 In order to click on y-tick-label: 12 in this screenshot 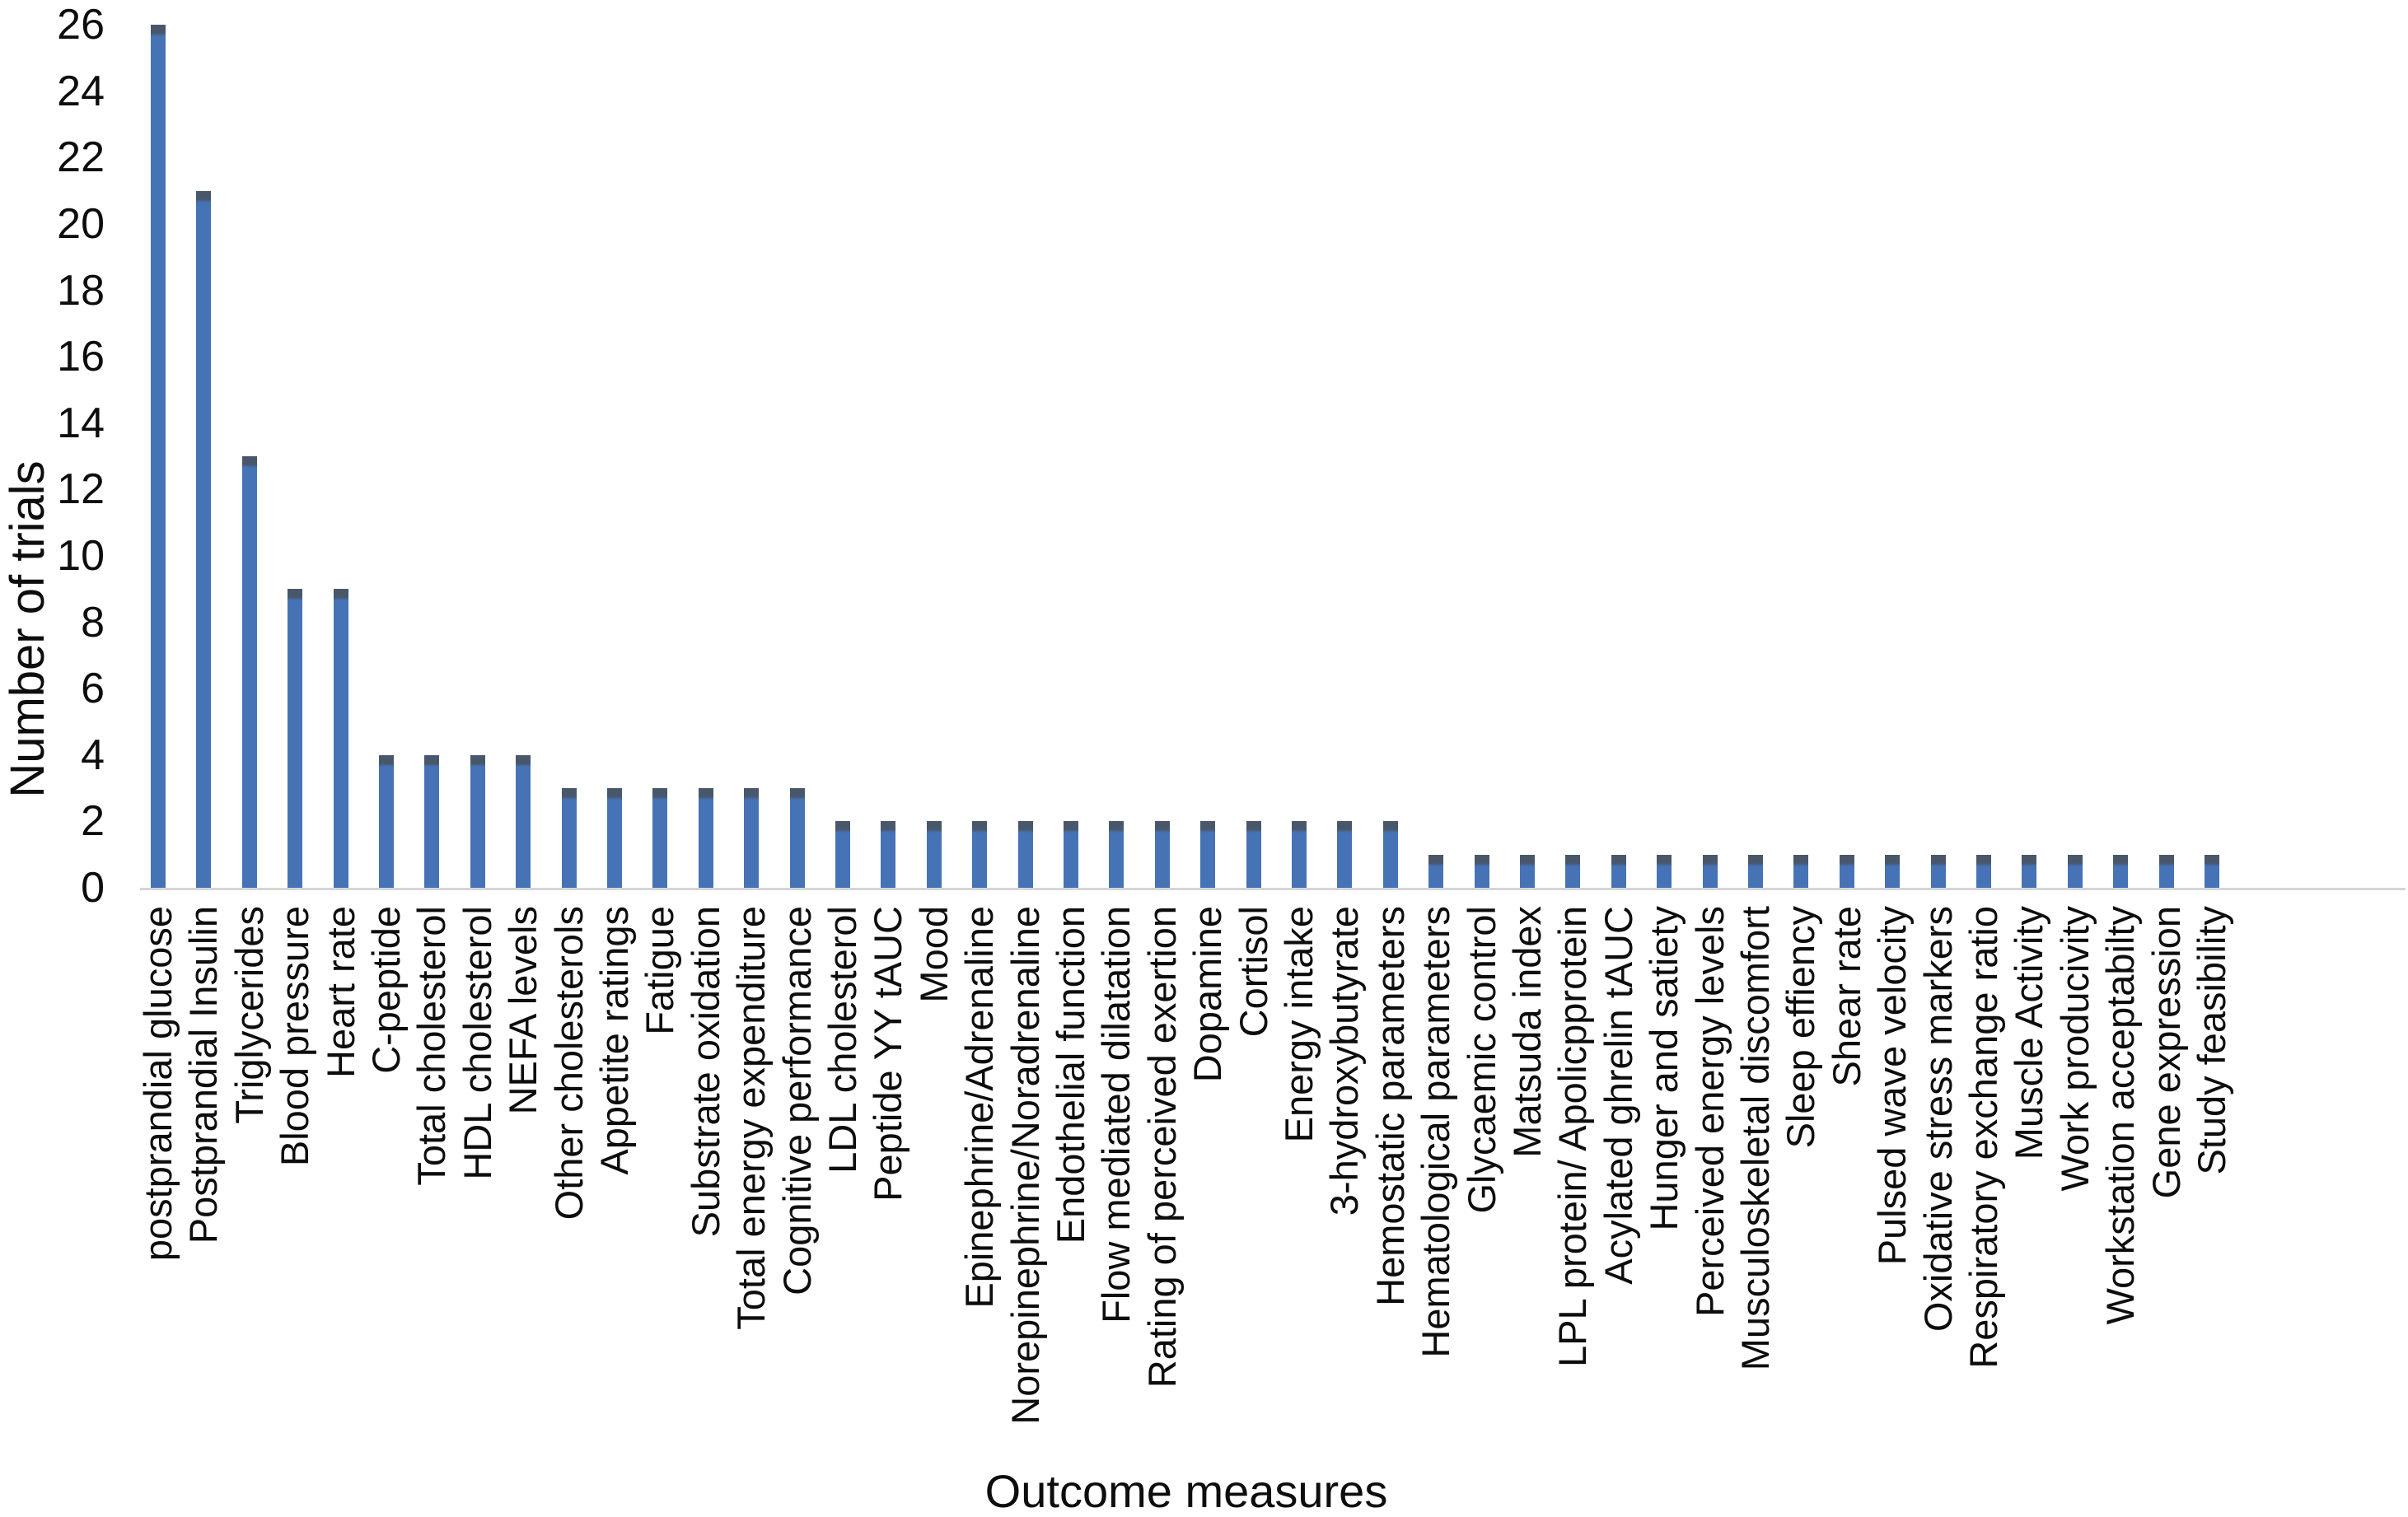, I will do `click(81, 489)`.